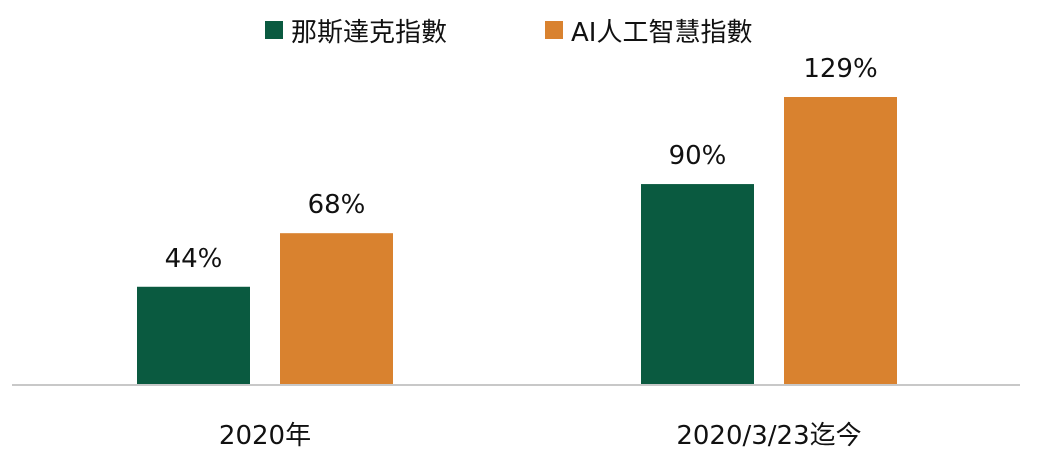  I want to click on value-label-ai-0: 68%, so click(337, 205).